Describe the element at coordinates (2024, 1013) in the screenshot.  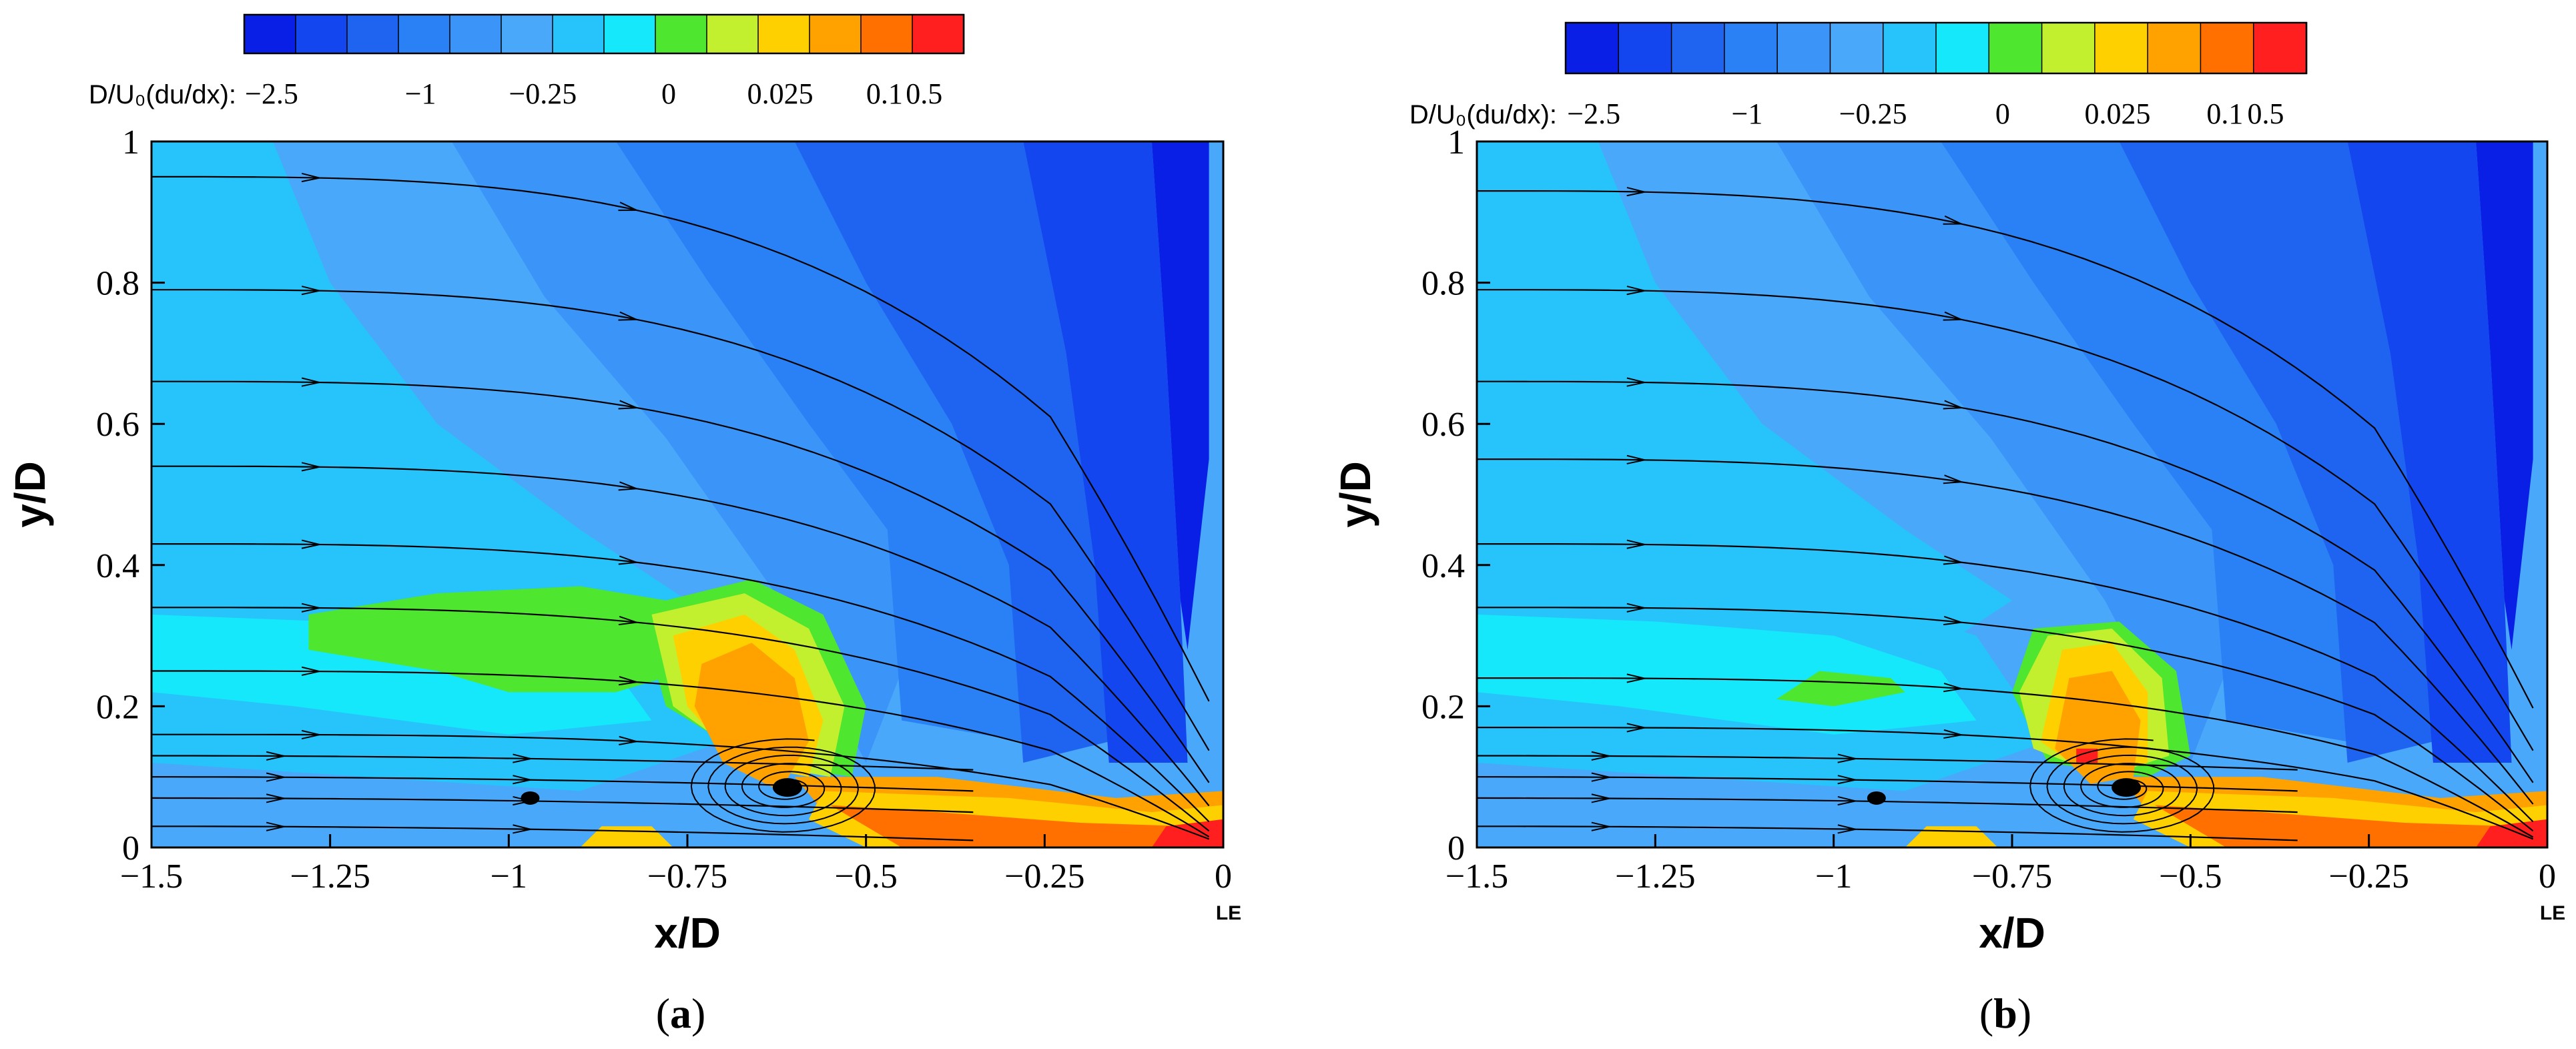
I see `panel-label-close: )` at that location.